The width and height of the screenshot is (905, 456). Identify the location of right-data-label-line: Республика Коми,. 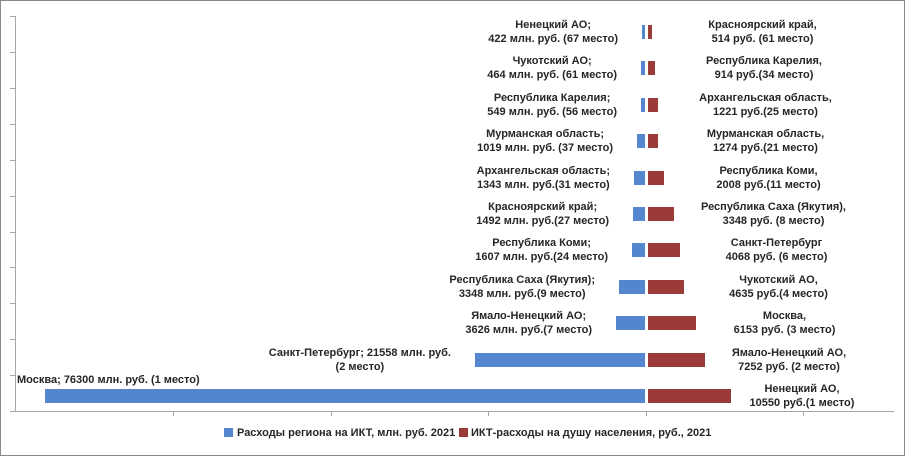
(768, 170).